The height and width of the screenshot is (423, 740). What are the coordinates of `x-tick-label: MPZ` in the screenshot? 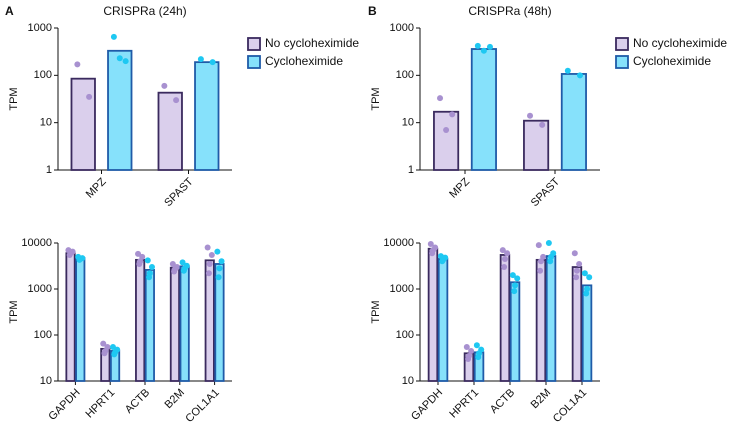 It's located at (96, 188).